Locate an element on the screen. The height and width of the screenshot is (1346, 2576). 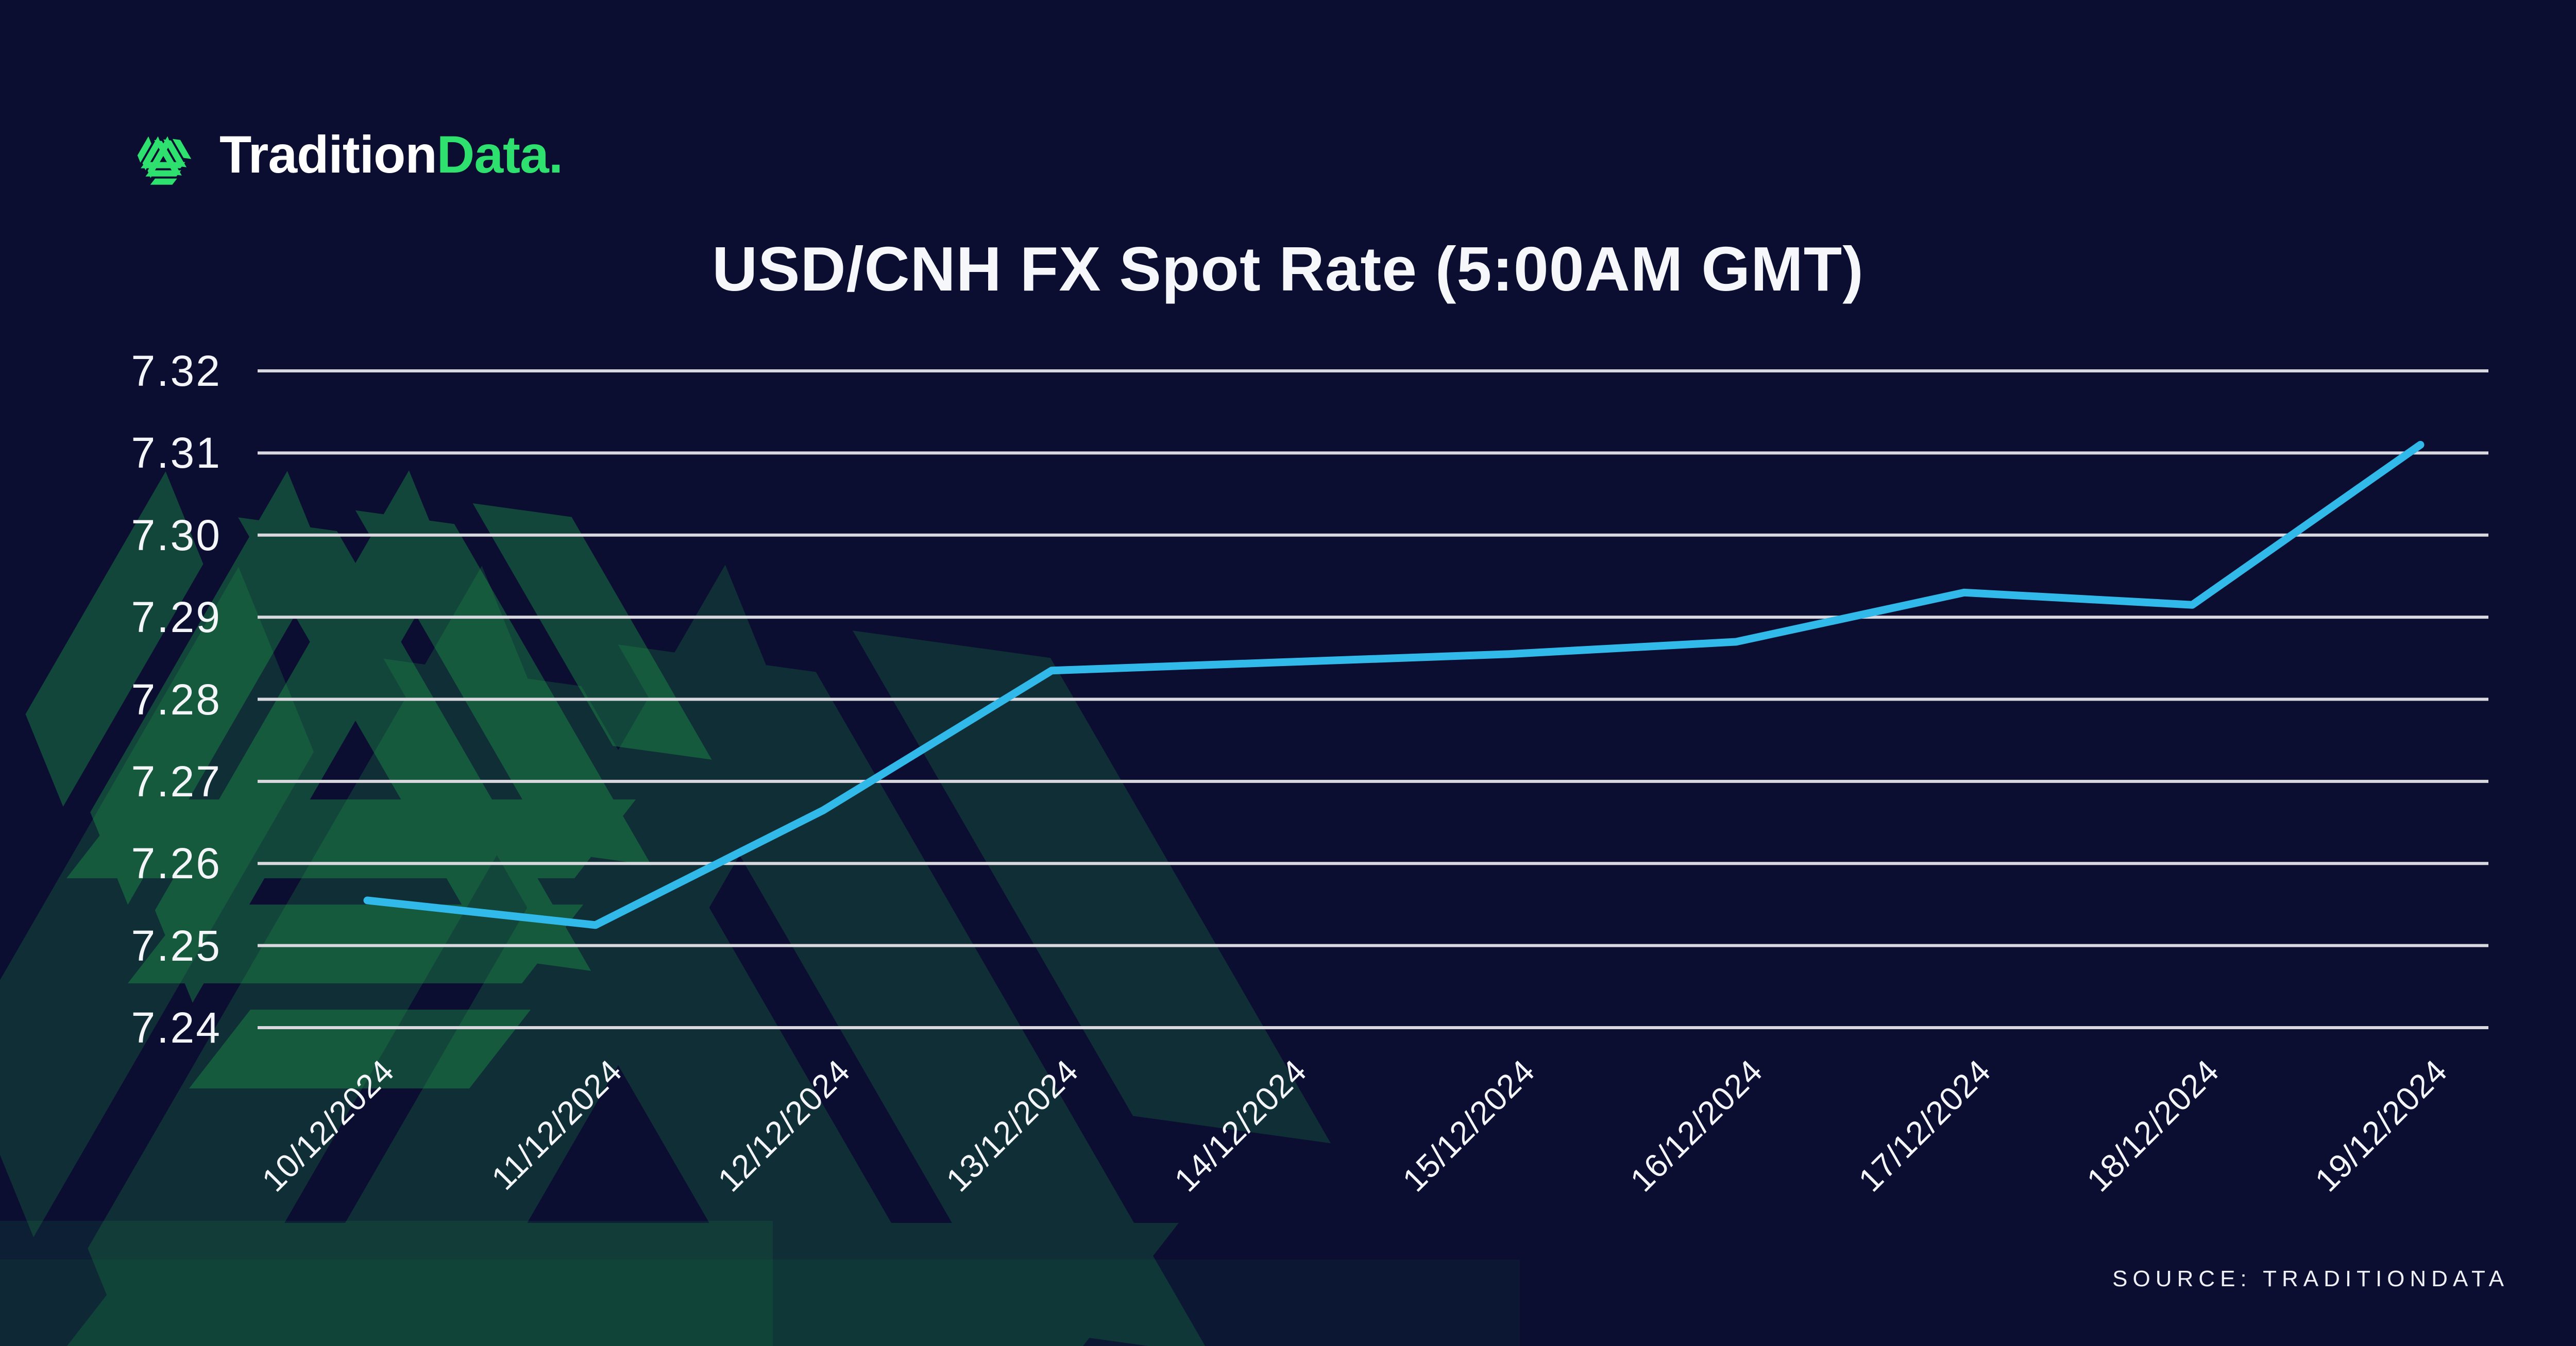
y-axis-tick-label: 7.24 is located at coordinates (176, 1027).